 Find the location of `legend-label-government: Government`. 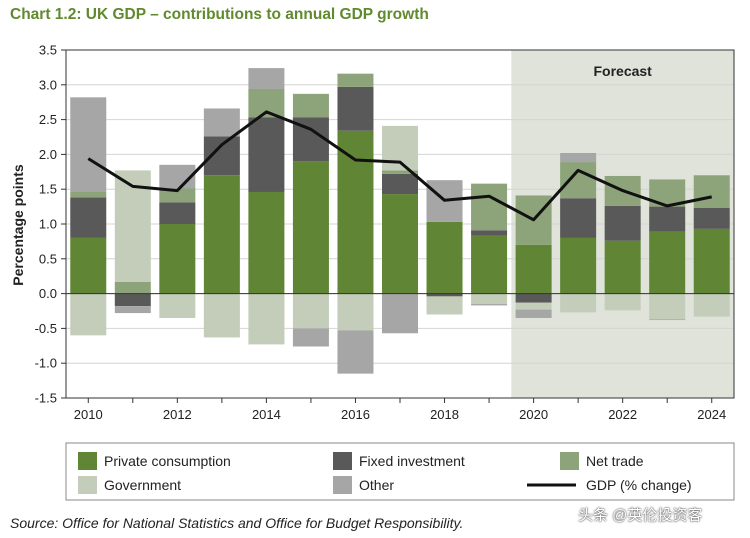

legend-label-government: Government is located at coordinates (142, 485).